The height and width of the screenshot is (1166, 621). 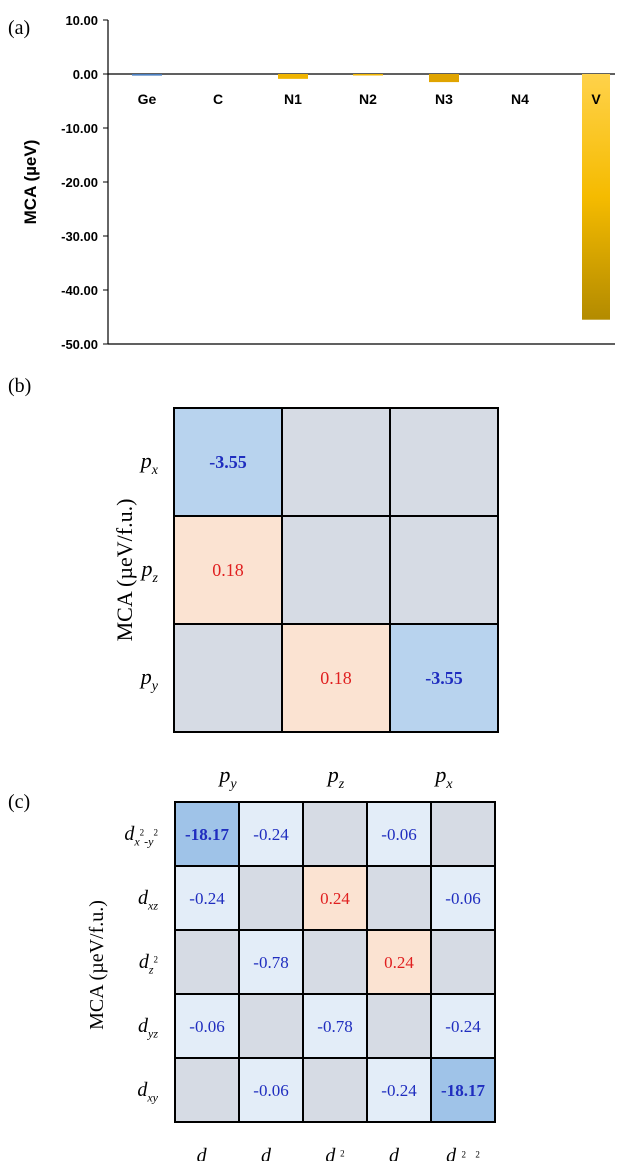 I want to click on panel-a-y-axis-label: MCA (µeV), so click(x=30, y=182).